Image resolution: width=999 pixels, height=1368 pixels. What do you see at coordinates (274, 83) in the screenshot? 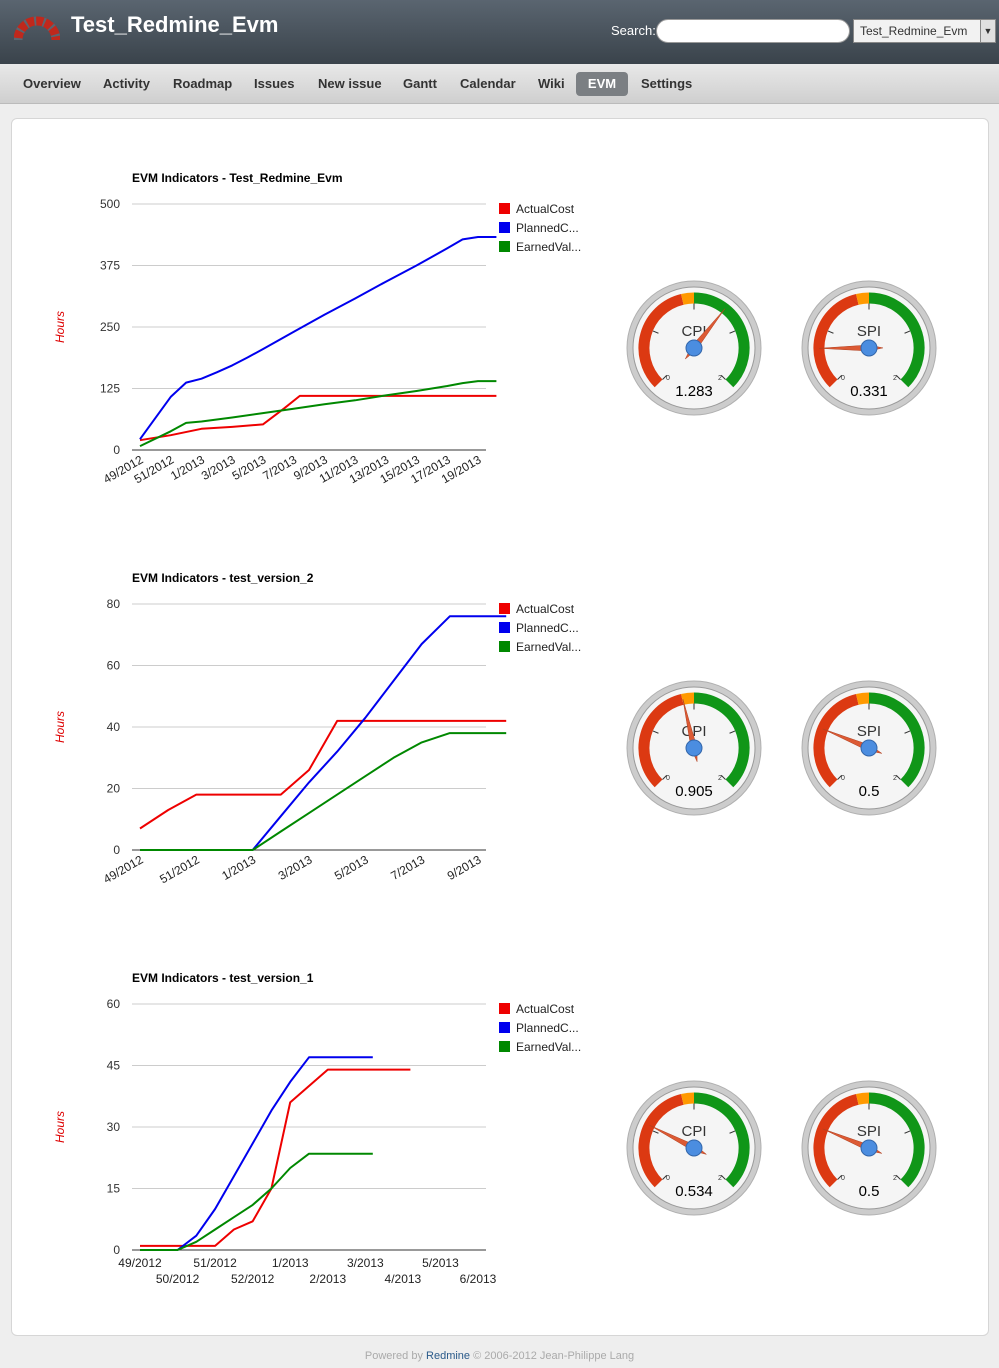
I see `tab-issues: Issues` at bounding box center [274, 83].